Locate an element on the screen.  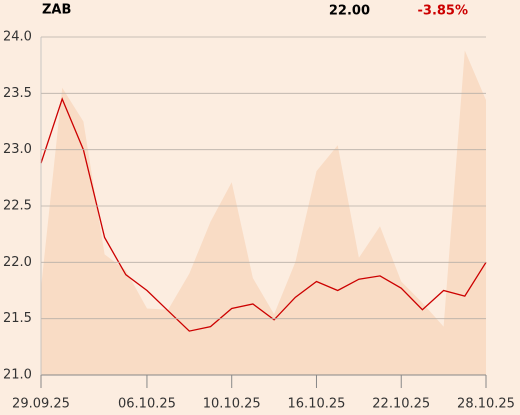
y-tick-label: 21.0 is located at coordinates (17, 375).